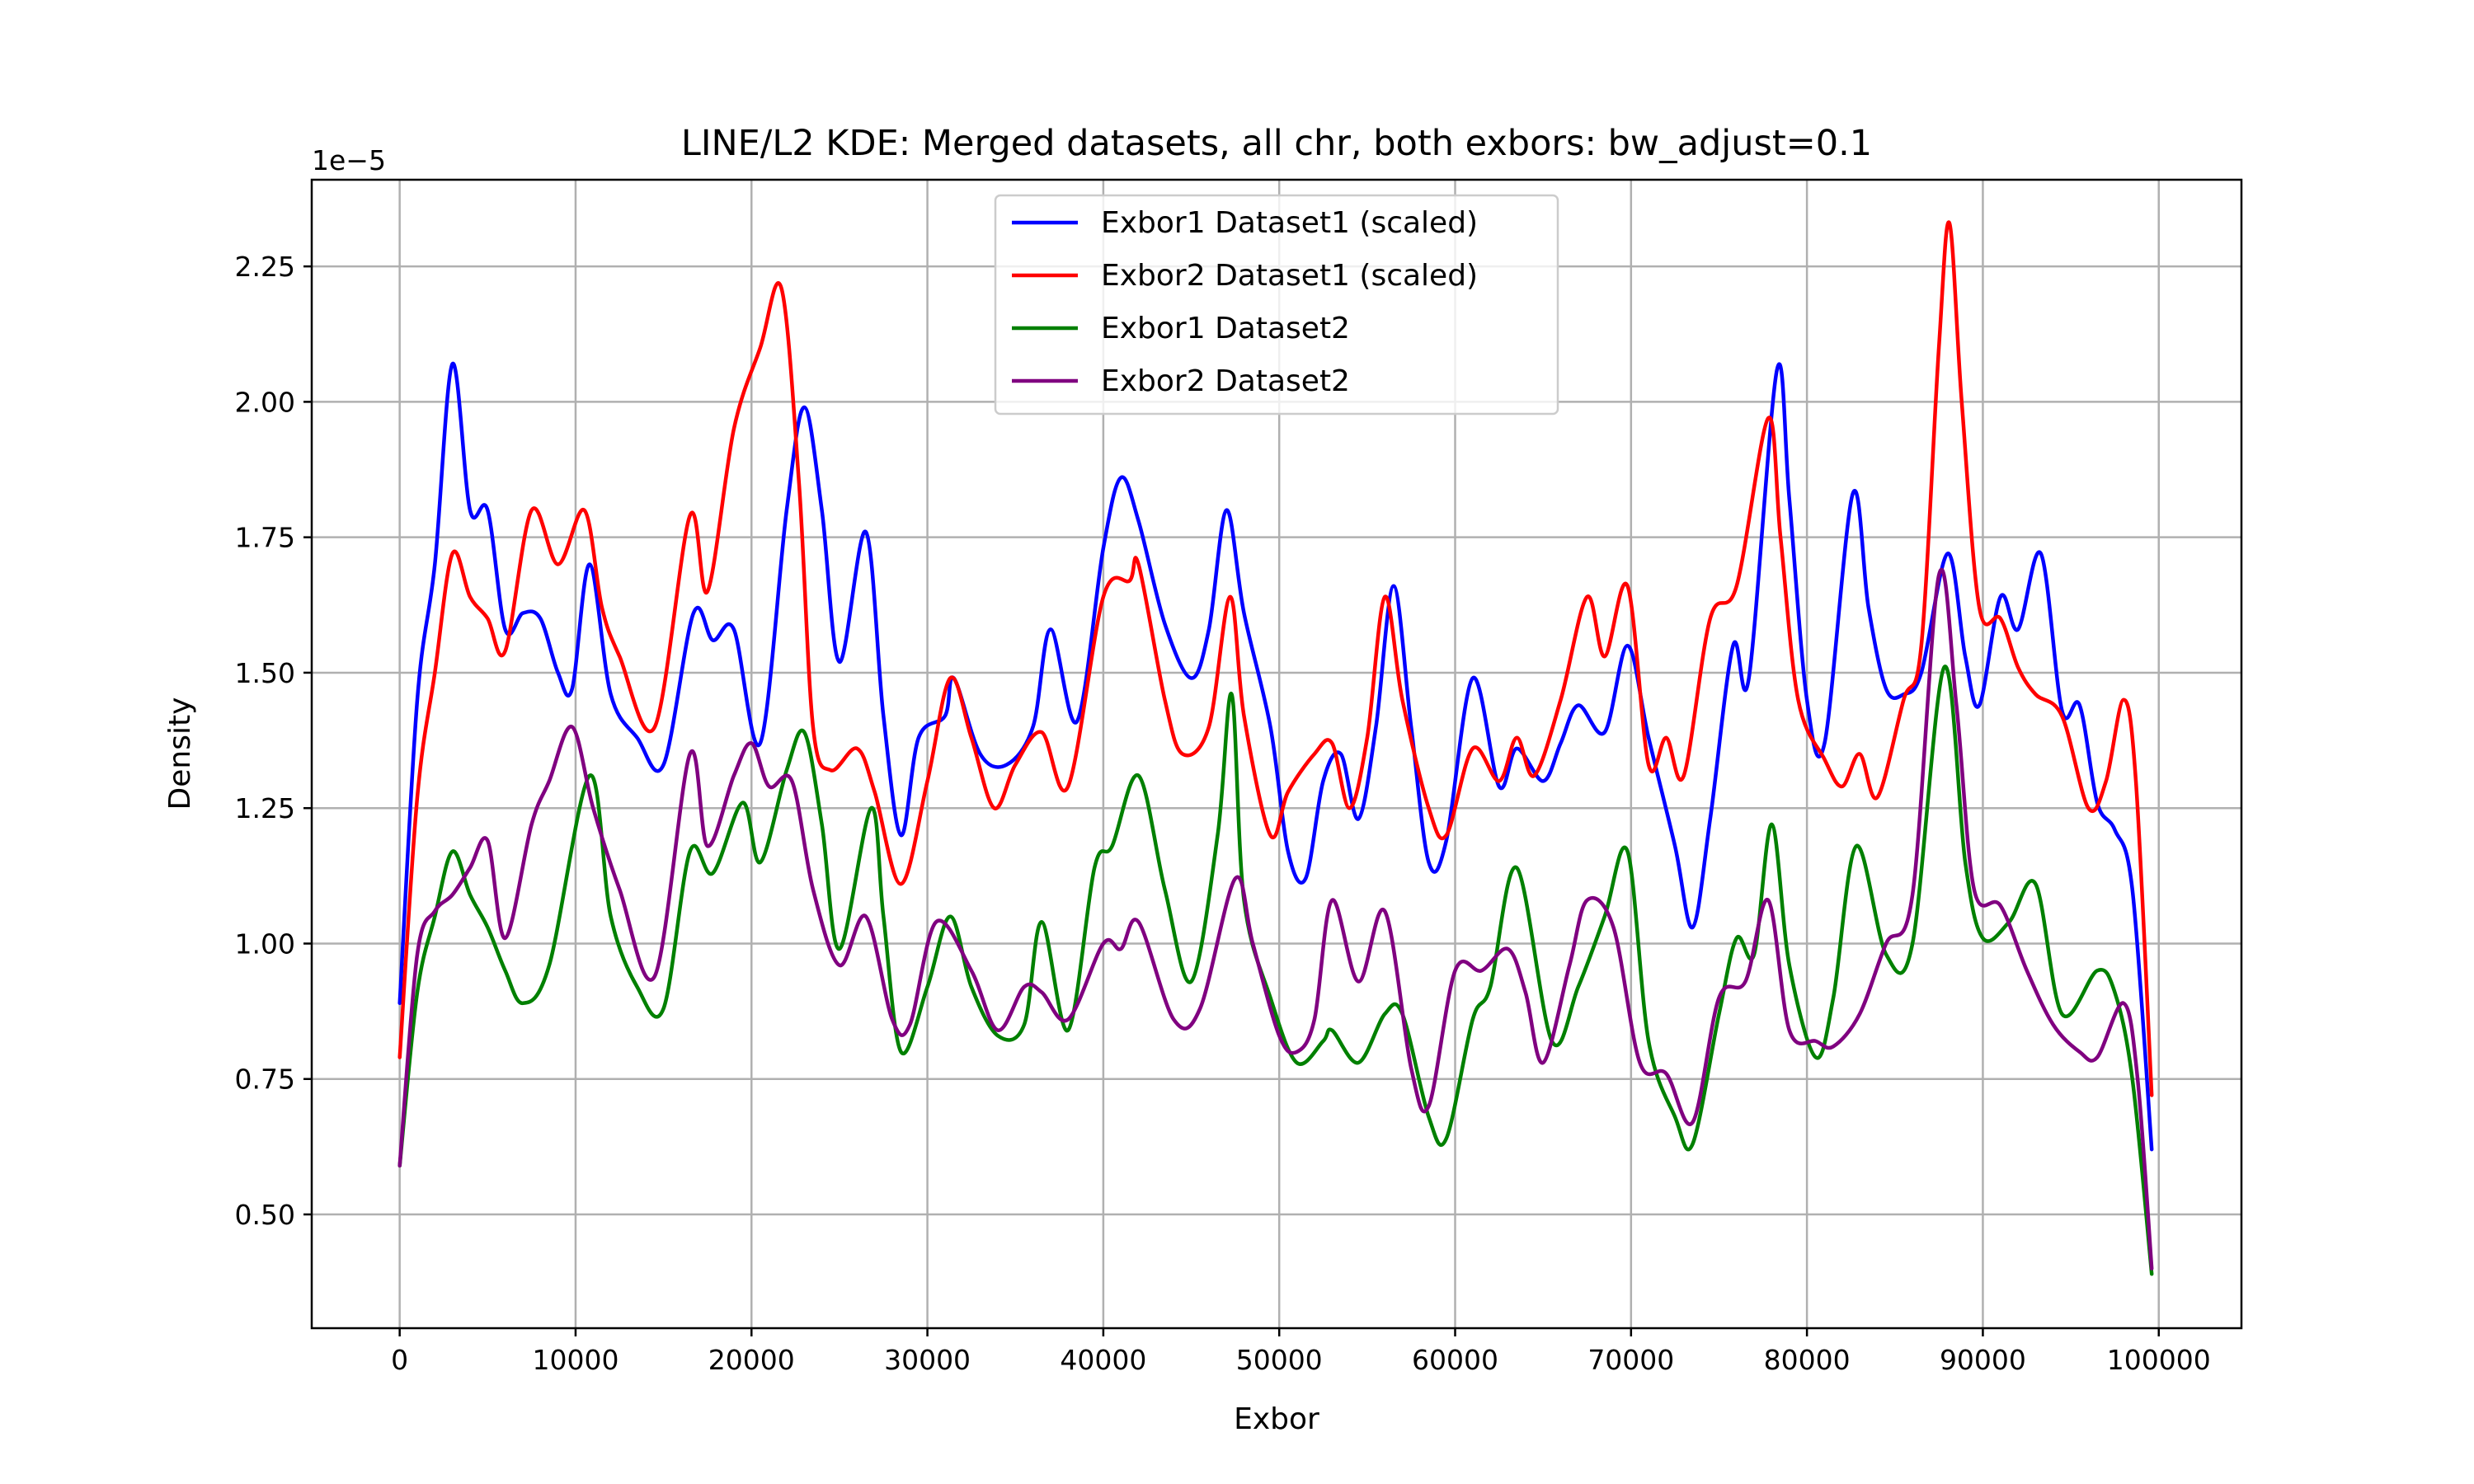  What do you see at coordinates (1289, 223) in the screenshot?
I see `legend-label-1: Exbor1 Dataset1 (scaled)` at bounding box center [1289, 223].